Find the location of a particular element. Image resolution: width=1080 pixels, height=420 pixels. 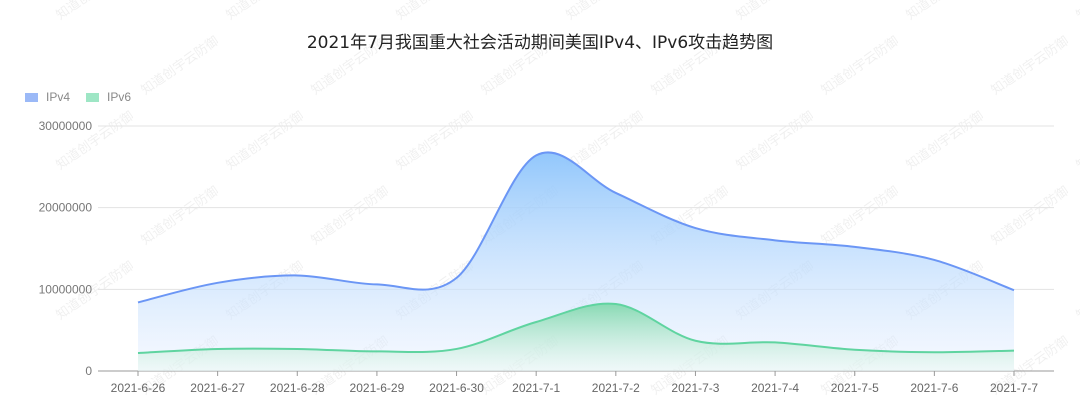

chart-title: 2021年7月我国重大社会活动期间美国IPv4、IPv6攻击趋势图 is located at coordinates (540, 43).